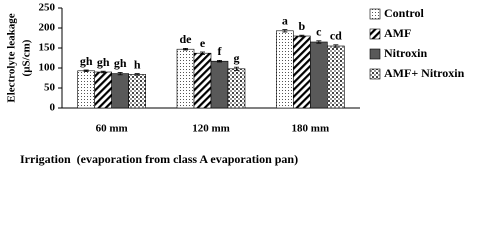 The height and width of the screenshot is (240, 500). I want to click on significance-letter: b, so click(301, 26).